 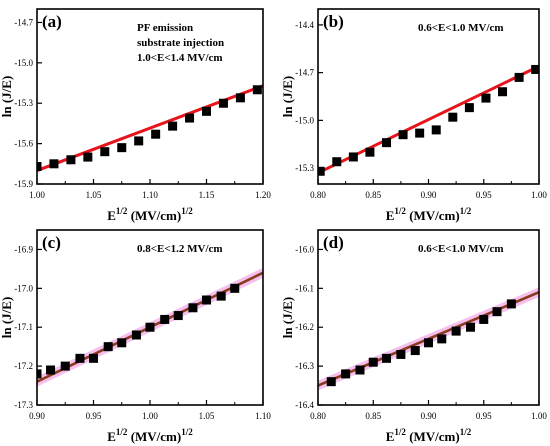 I want to click on panel-label: (a), so click(x=52, y=21).